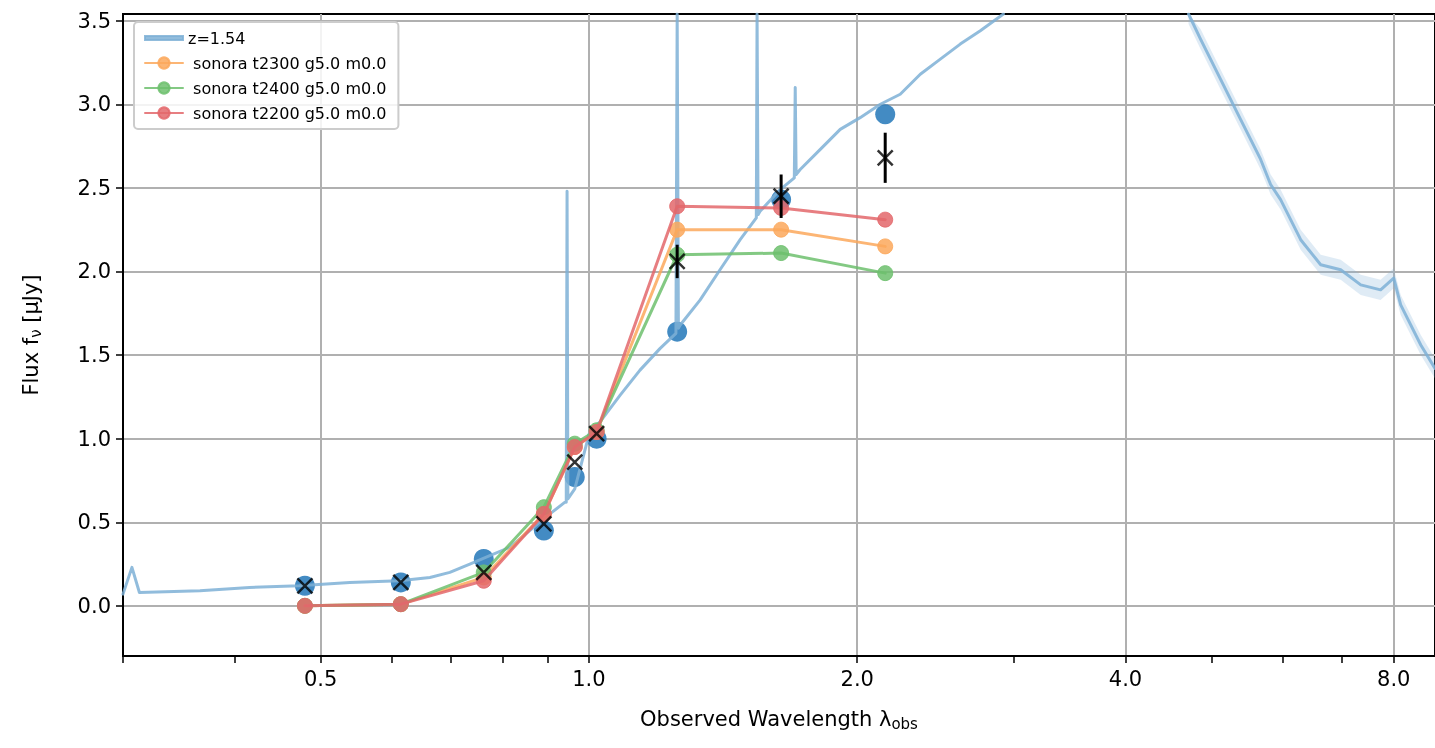 The width and height of the screenshot is (1435, 748). What do you see at coordinates (94, 104) in the screenshot?
I see `y-tick-label: 3.0` at bounding box center [94, 104].